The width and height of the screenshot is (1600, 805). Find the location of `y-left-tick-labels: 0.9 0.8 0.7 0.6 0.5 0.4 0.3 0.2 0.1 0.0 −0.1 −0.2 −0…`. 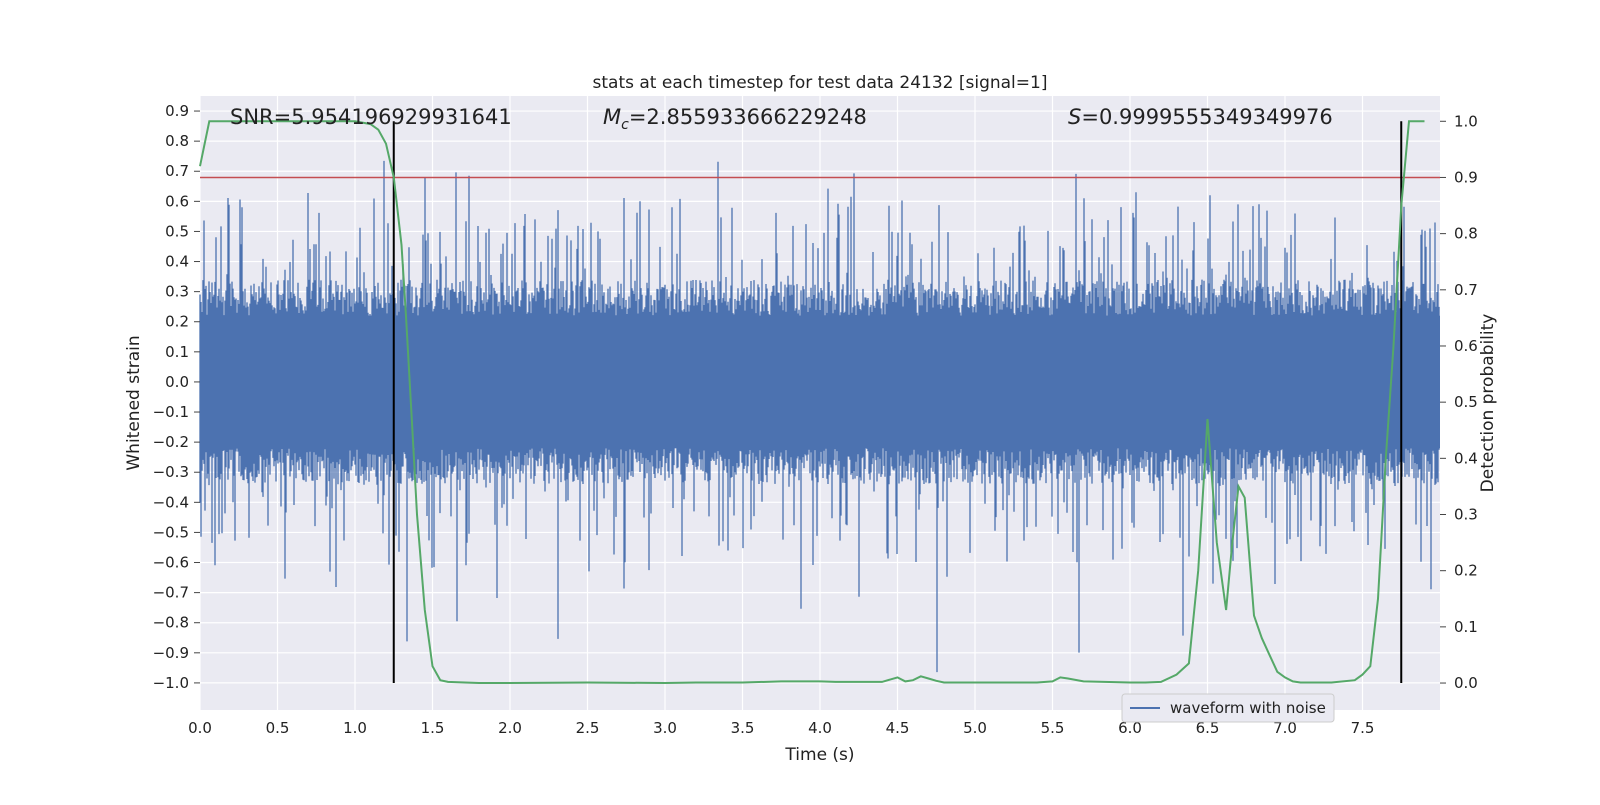

y-left-tick-labels: 0.9 0.8 0.7 0.6 0.5 0.4 0.3 0.2 0.1 0.0 −0.1 −0.2 −0… is located at coordinates (176, 397).